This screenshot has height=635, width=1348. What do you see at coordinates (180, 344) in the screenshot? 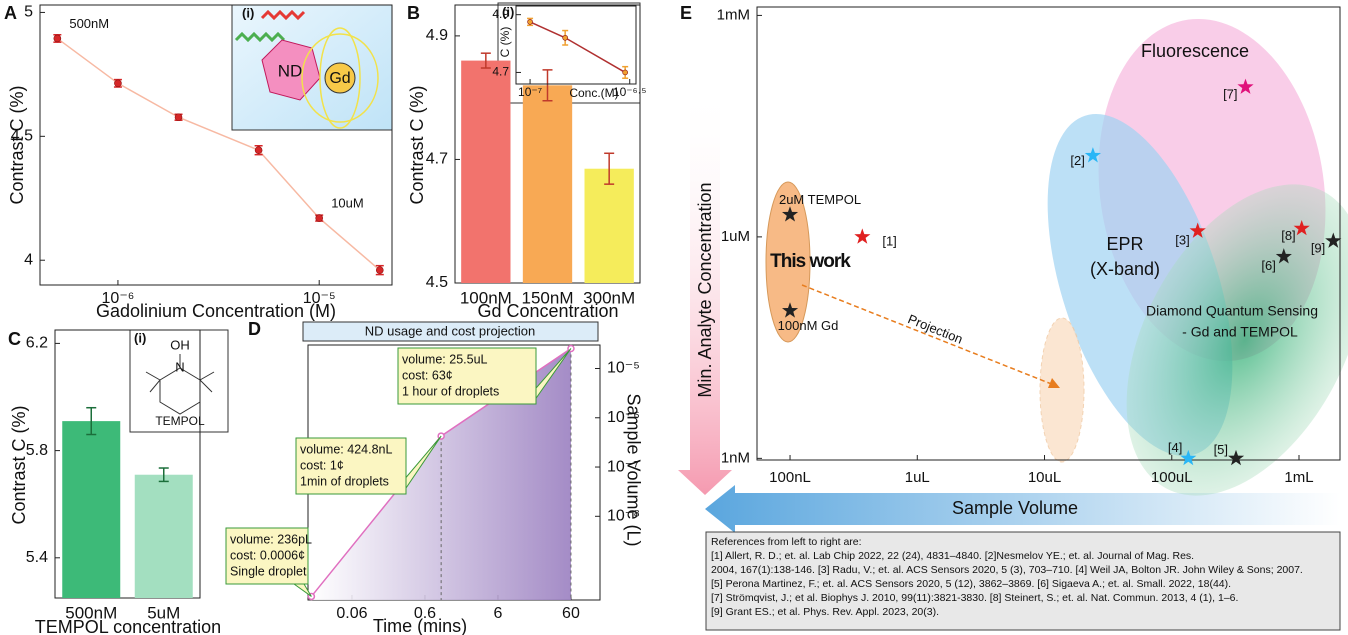
I see `structure-label: OH` at bounding box center [180, 344].